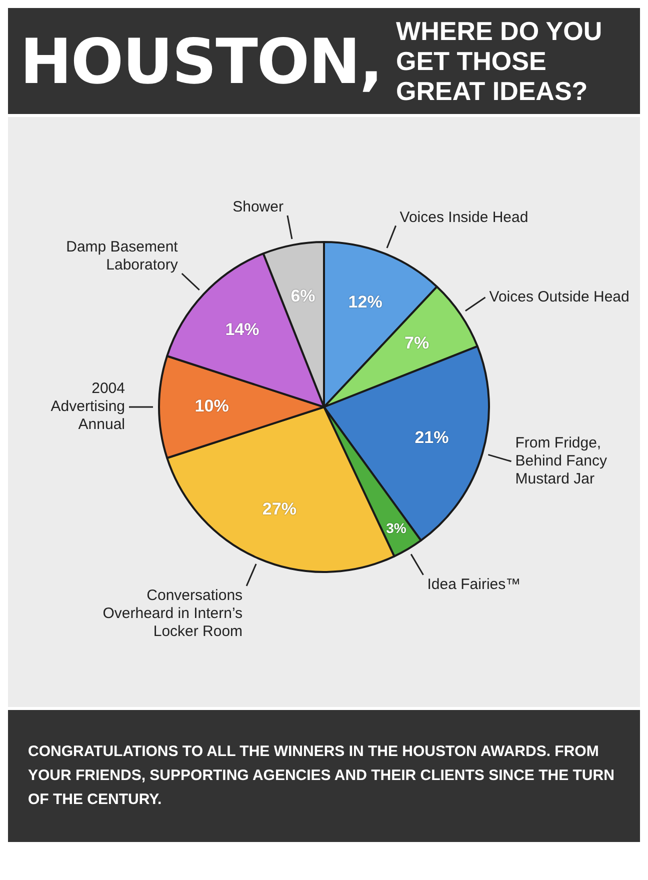  I want to click on data-label: 7%, so click(417, 343).